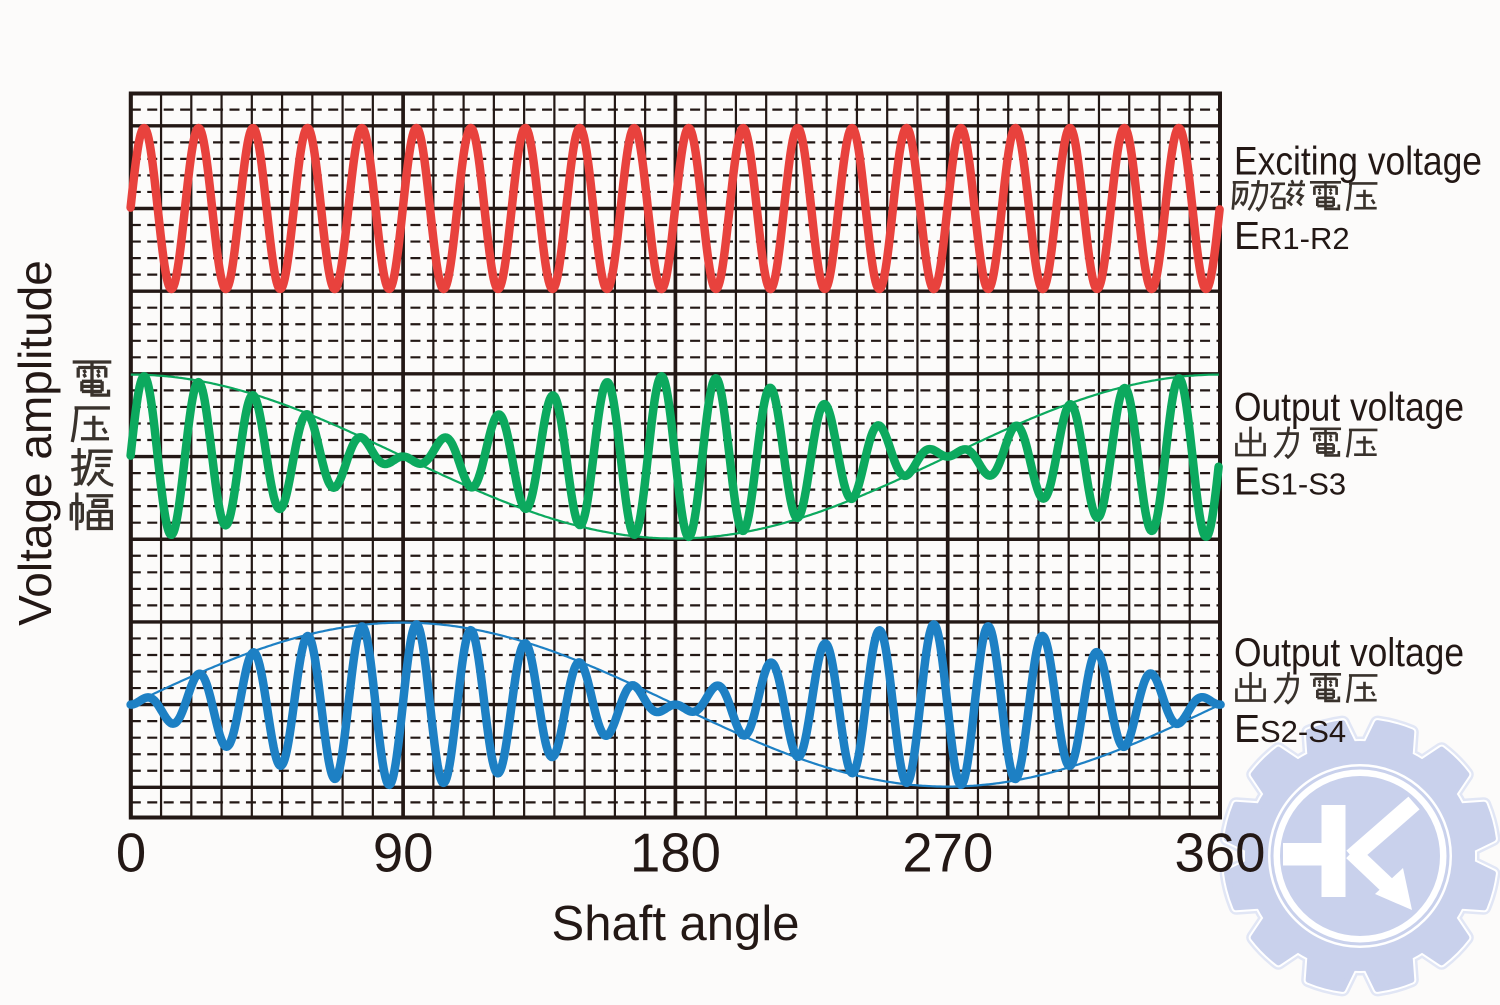 The image size is (1500, 1005). Describe the element at coordinates (676, 924) in the screenshot. I see `svg-text: Shaft angle` at that location.